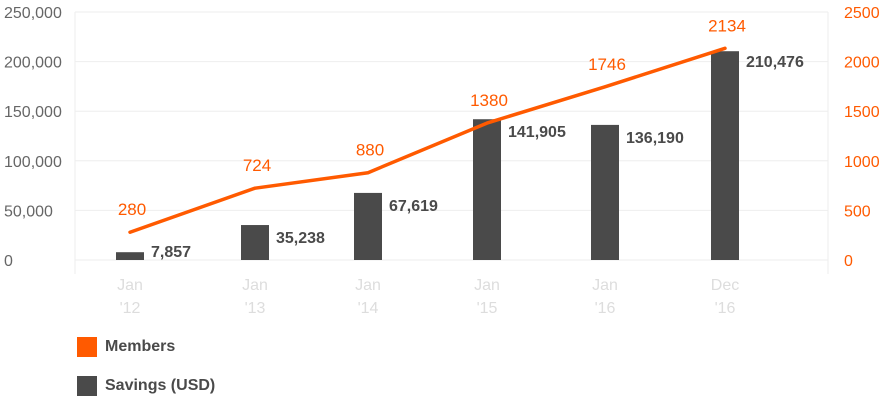 The image size is (885, 404). Describe the element at coordinates (607, 64) in the screenshot. I see `members-value-label: 1746` at that location.